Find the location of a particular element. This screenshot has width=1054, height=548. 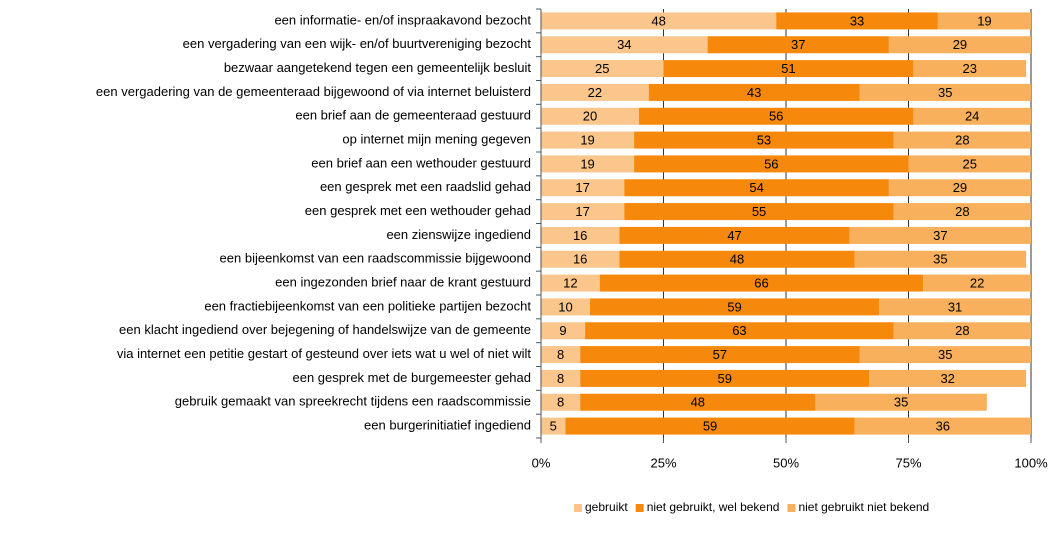

value-label: 47 is located at coordinates (734, 235).